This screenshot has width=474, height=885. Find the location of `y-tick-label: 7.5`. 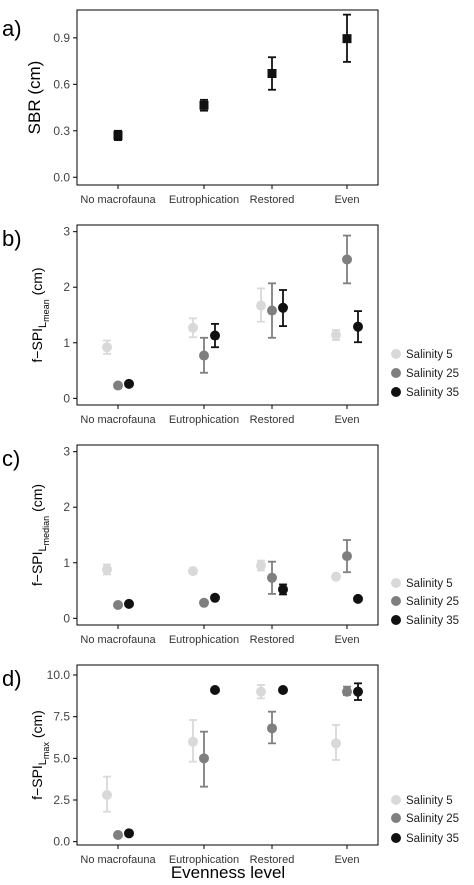

y-tick-label: 7.5 is located at coordinates (61, 717).